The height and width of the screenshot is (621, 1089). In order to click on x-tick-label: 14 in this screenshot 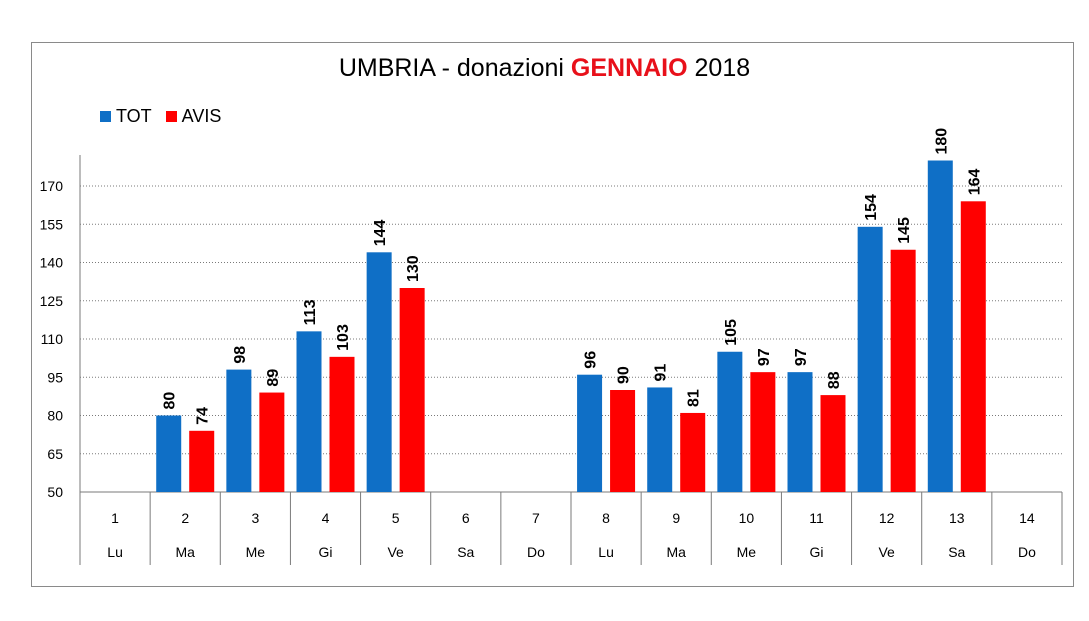, I will do `click(1027, 518)`.